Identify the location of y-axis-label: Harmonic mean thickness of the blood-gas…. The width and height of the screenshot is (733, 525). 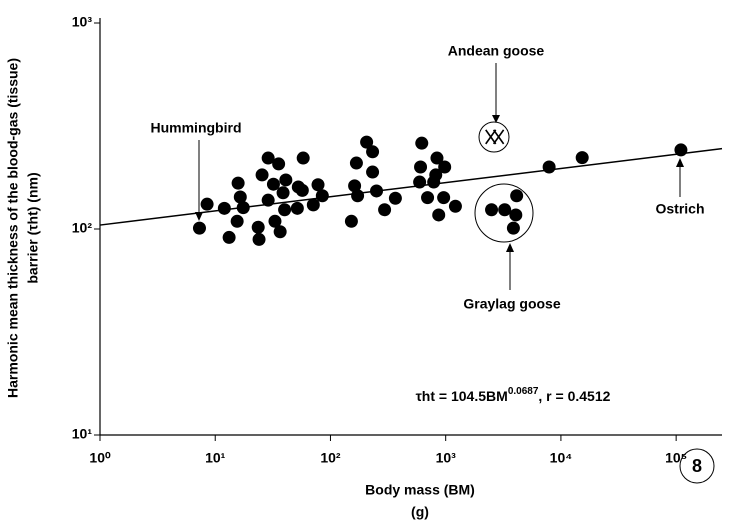
(13, 228).